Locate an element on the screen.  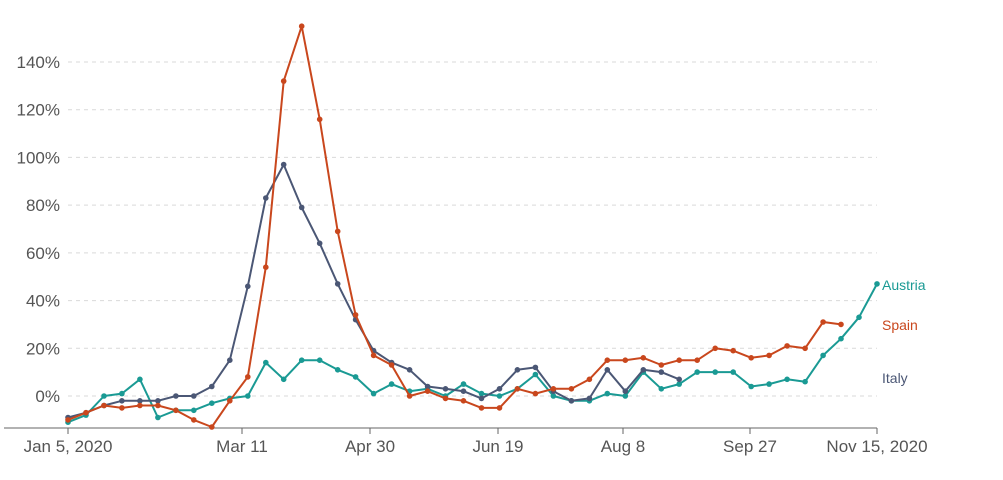
series-labels: Austria Spain Italy is located at coordinates (904, 331).